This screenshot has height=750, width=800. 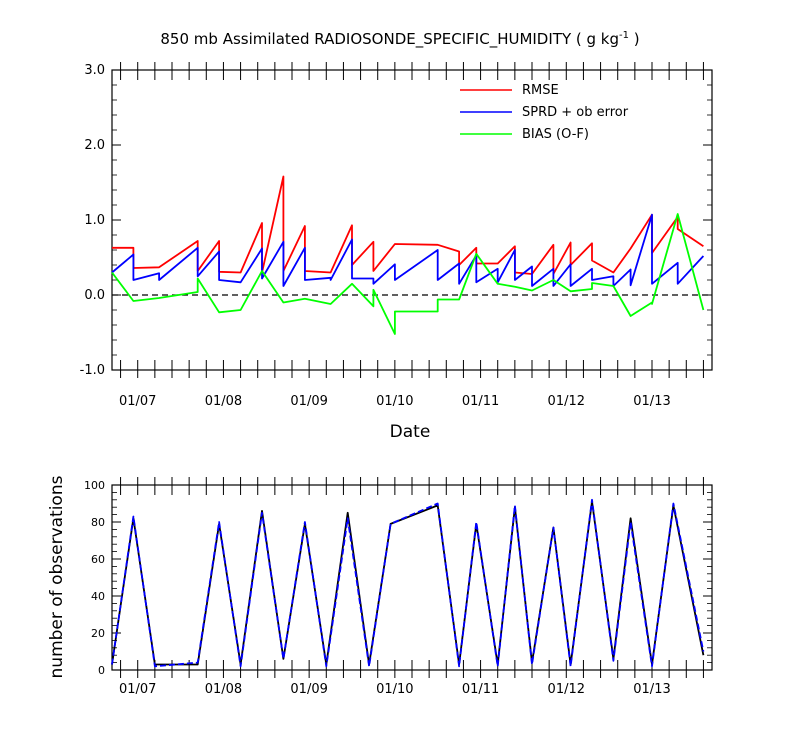 I want to click on y-tick-label: 0, so click(x=101, y=670).